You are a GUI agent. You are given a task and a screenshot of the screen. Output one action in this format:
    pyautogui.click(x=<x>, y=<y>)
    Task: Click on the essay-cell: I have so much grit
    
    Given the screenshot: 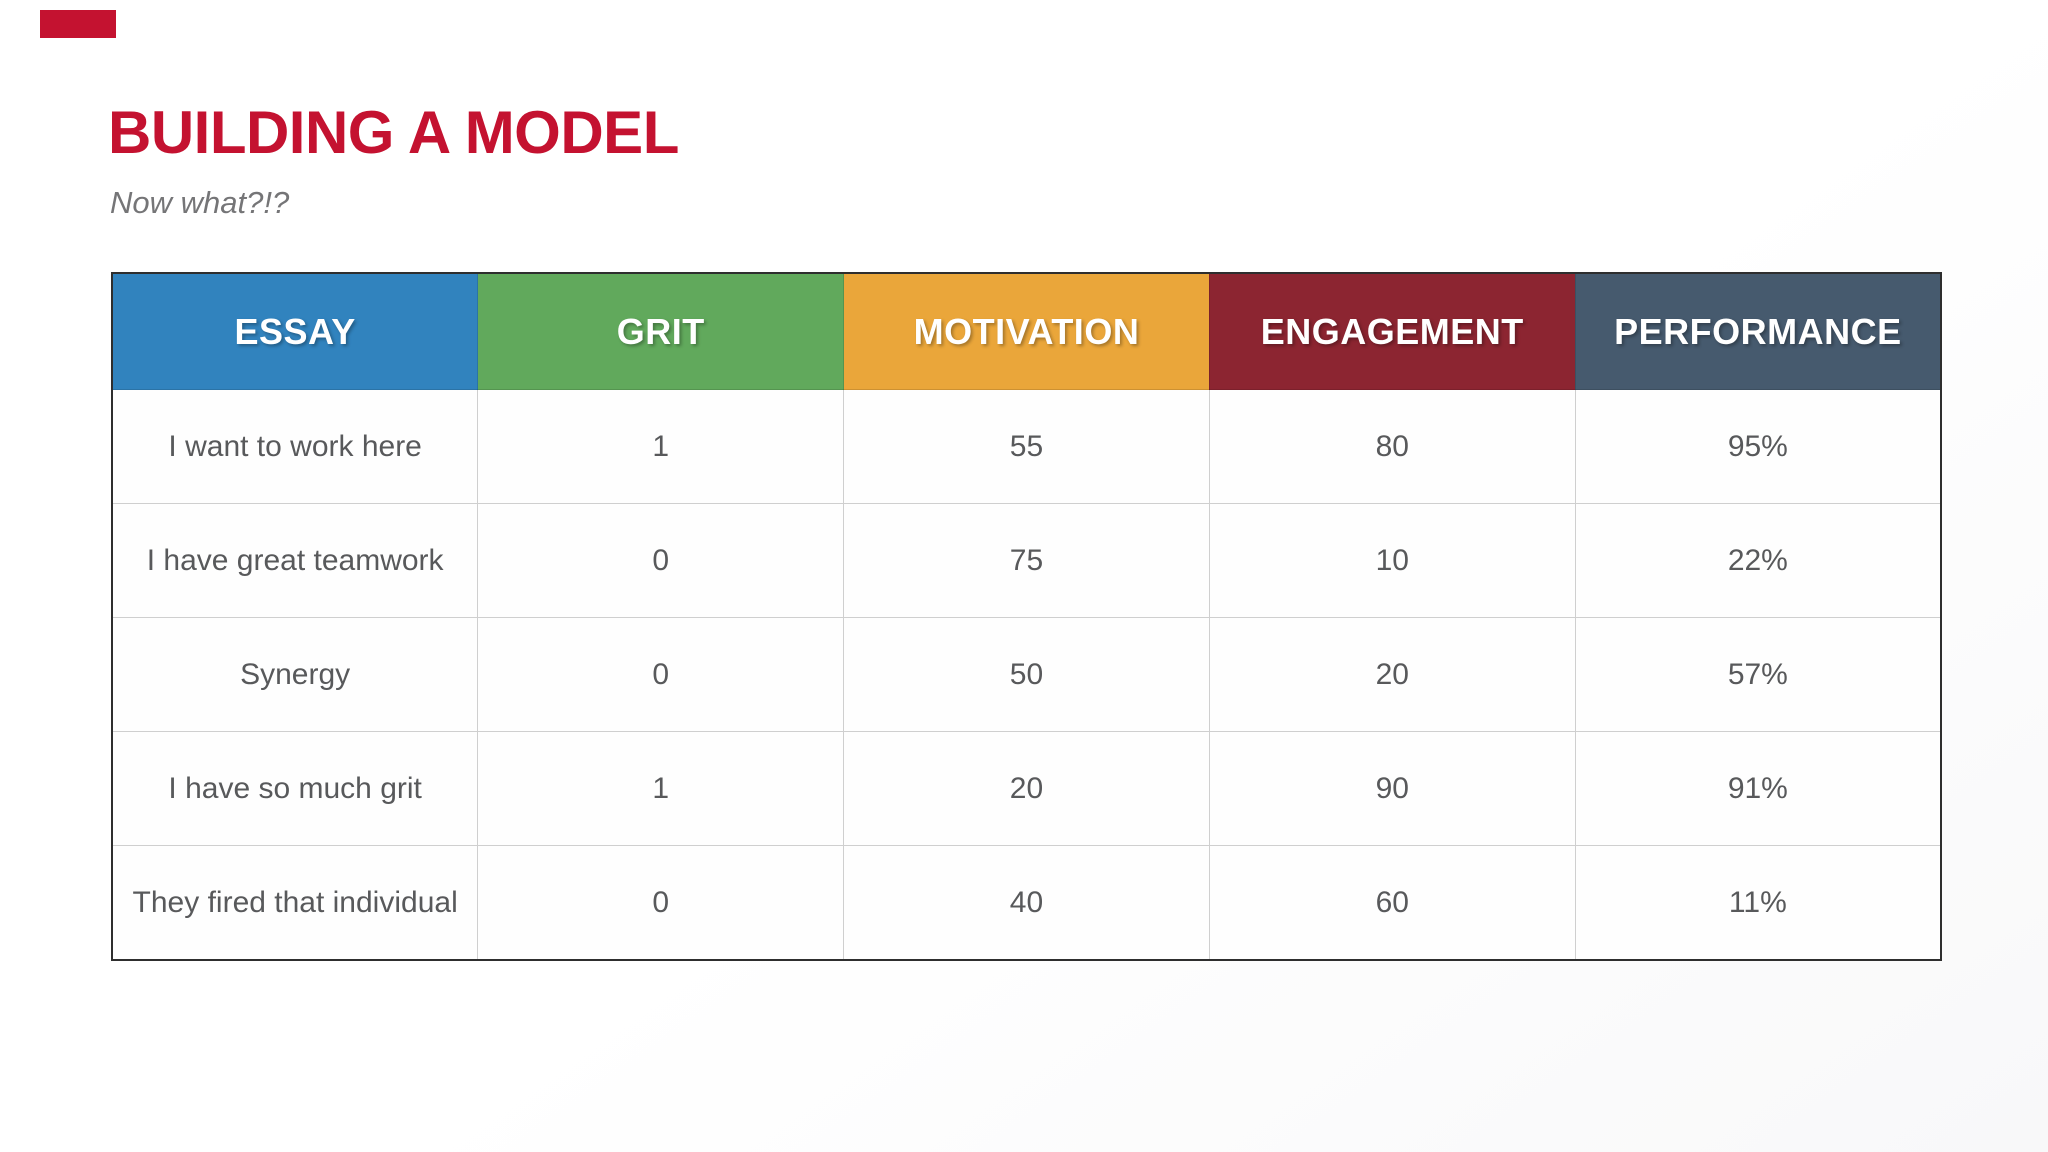 What is the action you would take?
    pyautogui.click(x=295, y=788)
    